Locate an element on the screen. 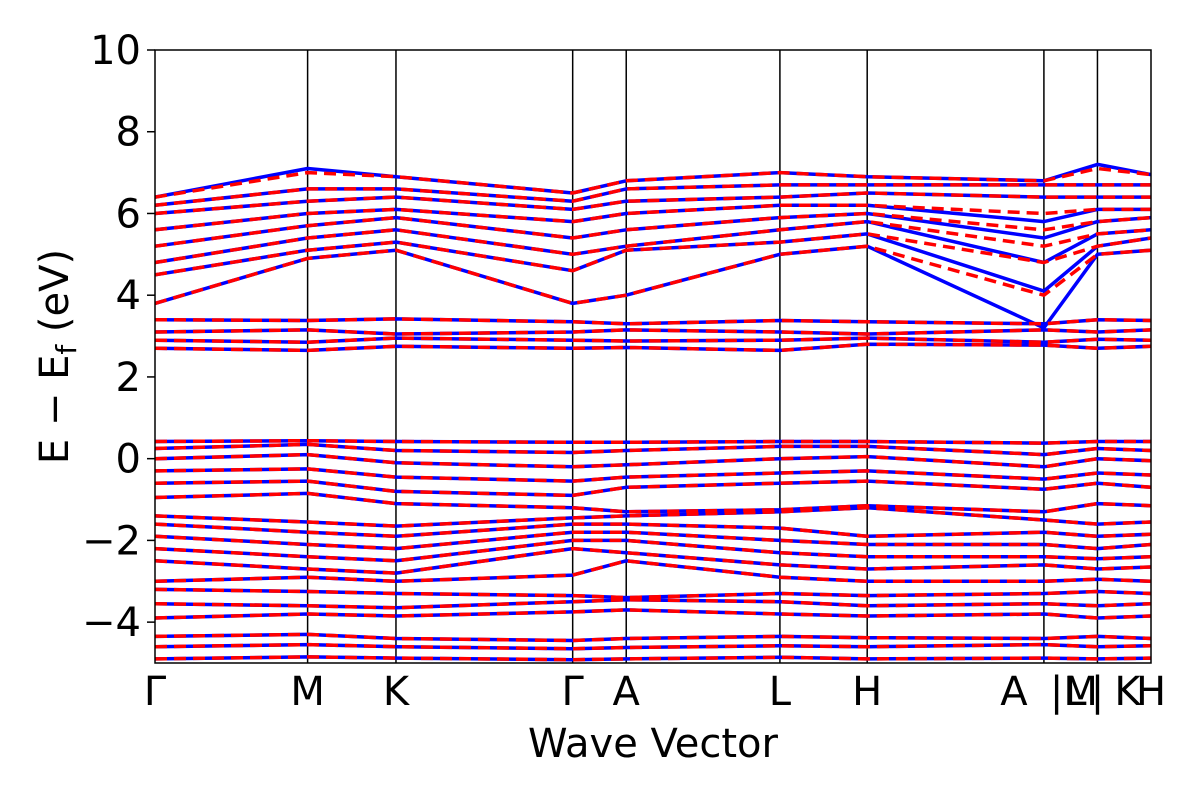  kpoint-label-11: K is located at coordinates (1128, 692).